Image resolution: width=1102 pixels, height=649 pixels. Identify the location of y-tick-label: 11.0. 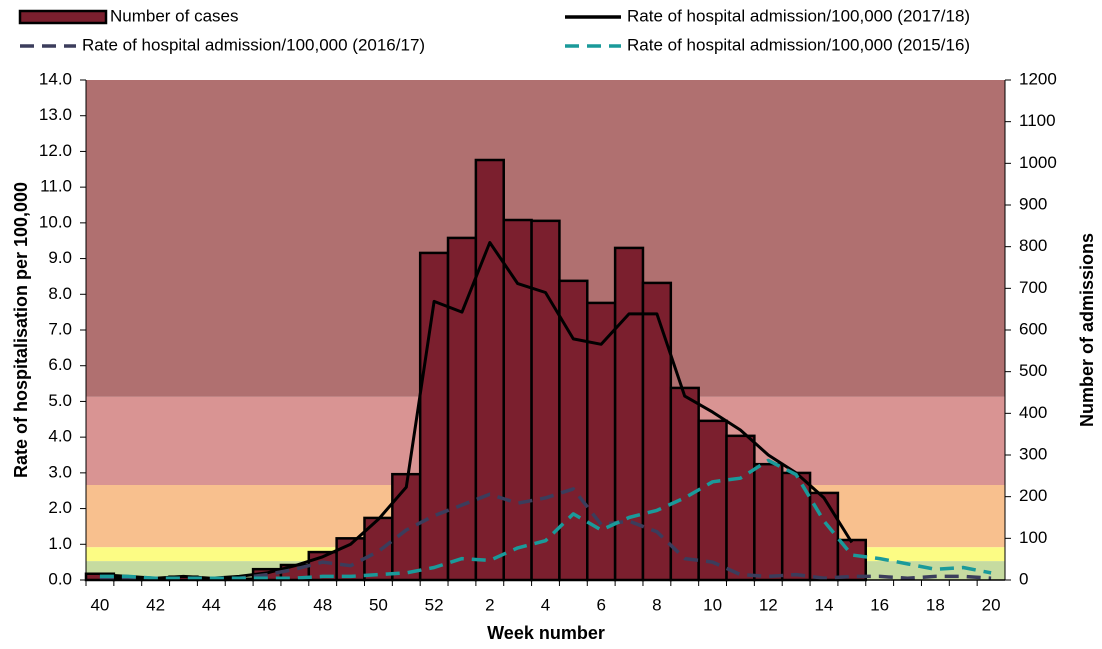
(56, 186).